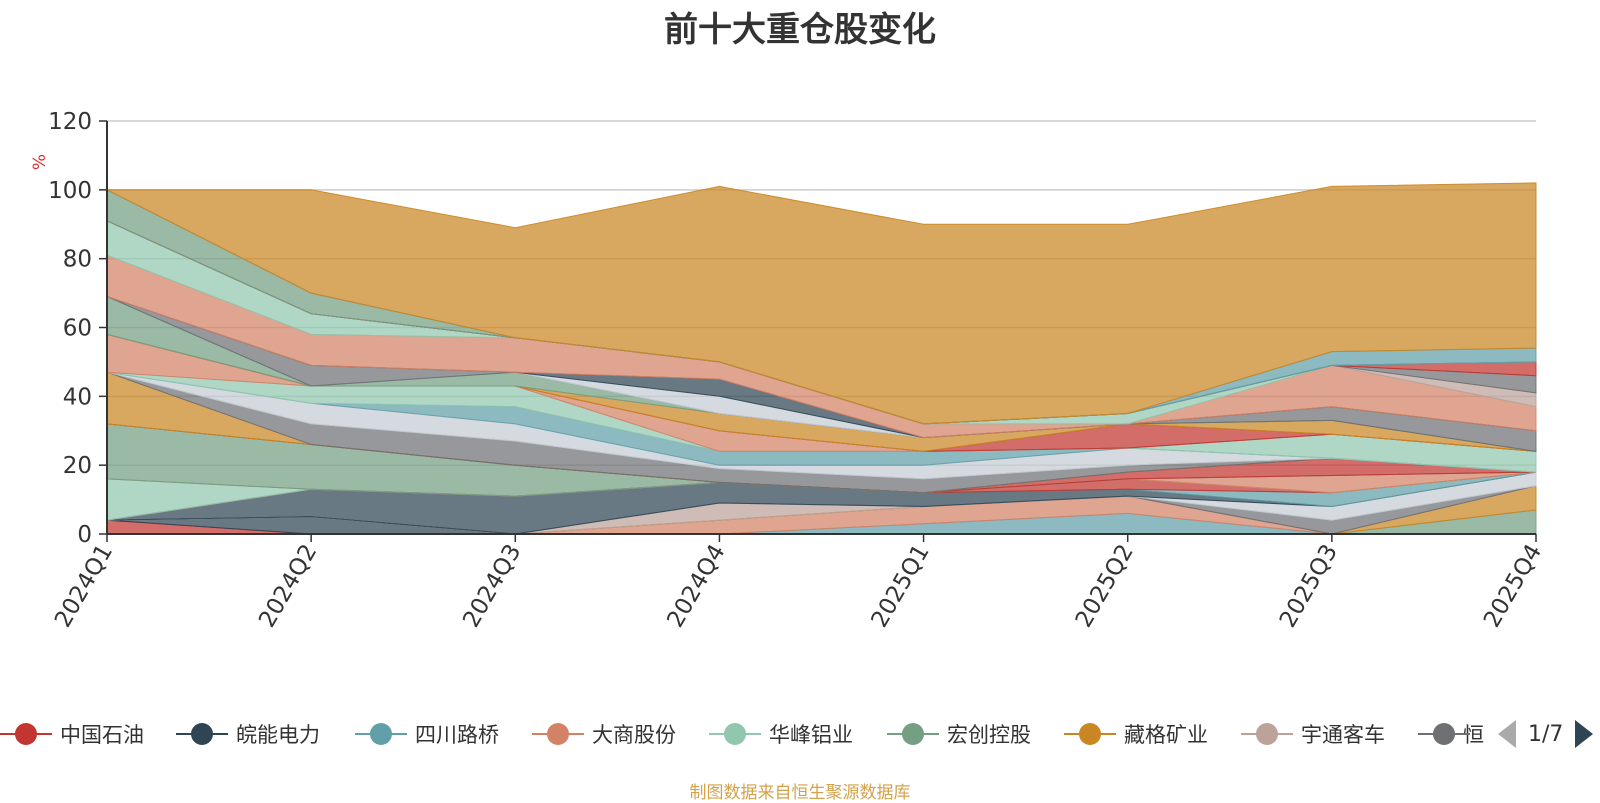 The width and height of the screenshot is (1600, 803). What do you see at coordinates (1513, 586) in the screenshot?
I see `x-tick-label: 2025Q4` at bounding box center [1513, 586].